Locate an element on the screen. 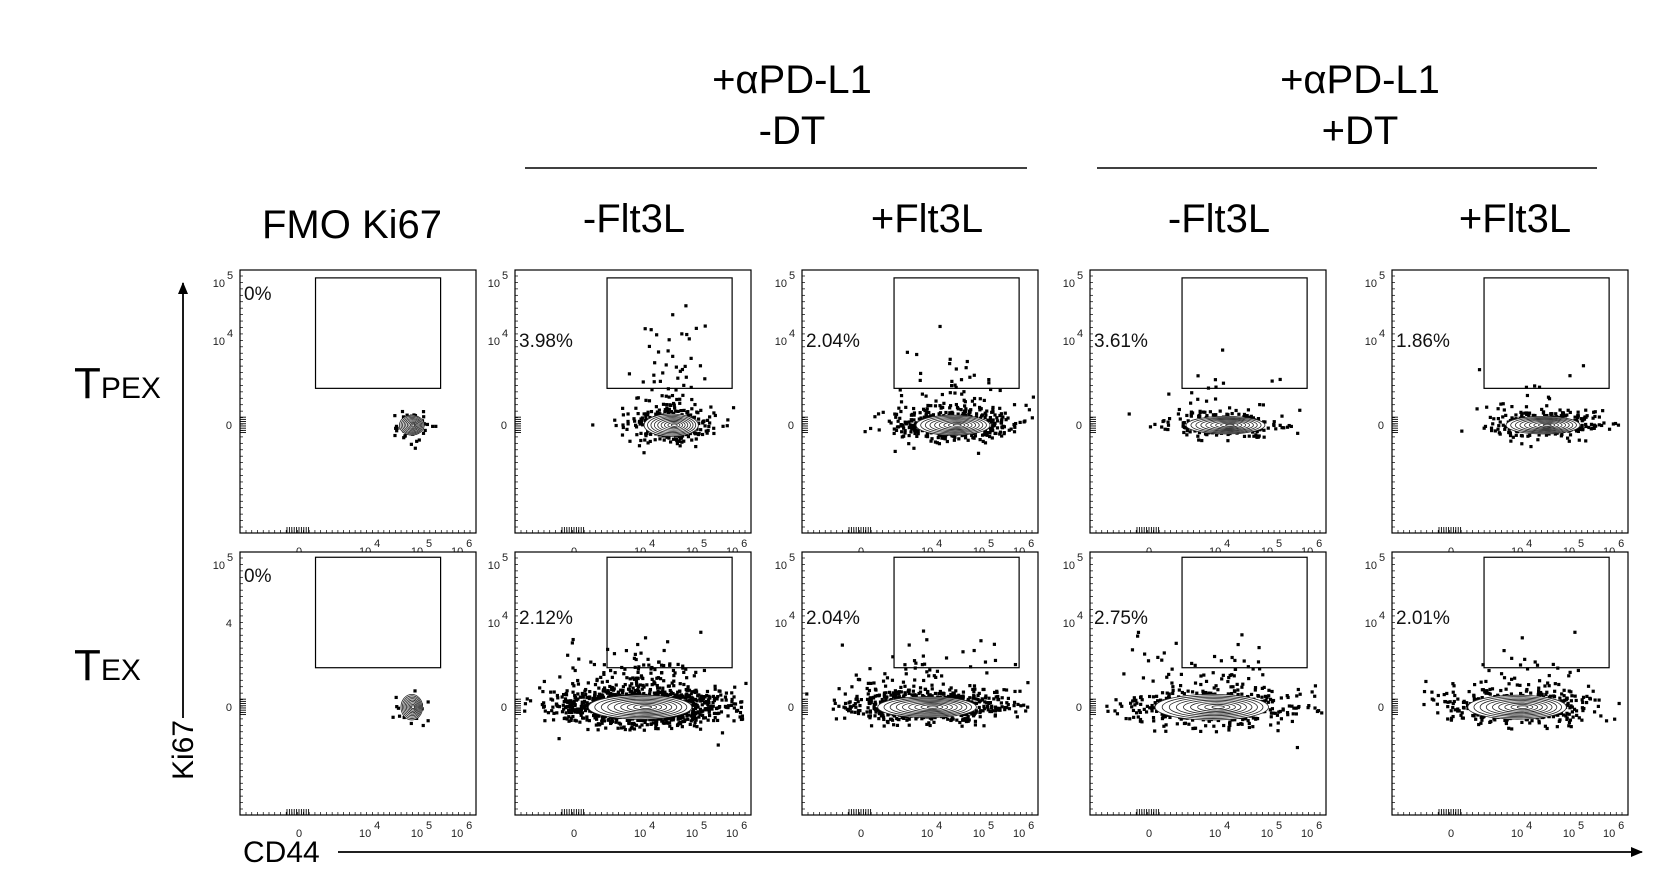 This screenshot has width=1662, height=890. y-tick-exponent: 5 is located at coordinates (1382, 276).